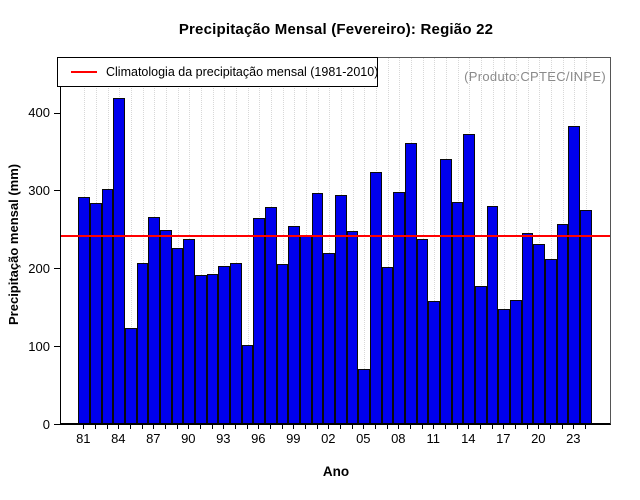 The height and width of the screenshot is (500, 640). Describe the element at coordinates (352, 427) in the screenshot. I see `x-tick-2004` at that location.